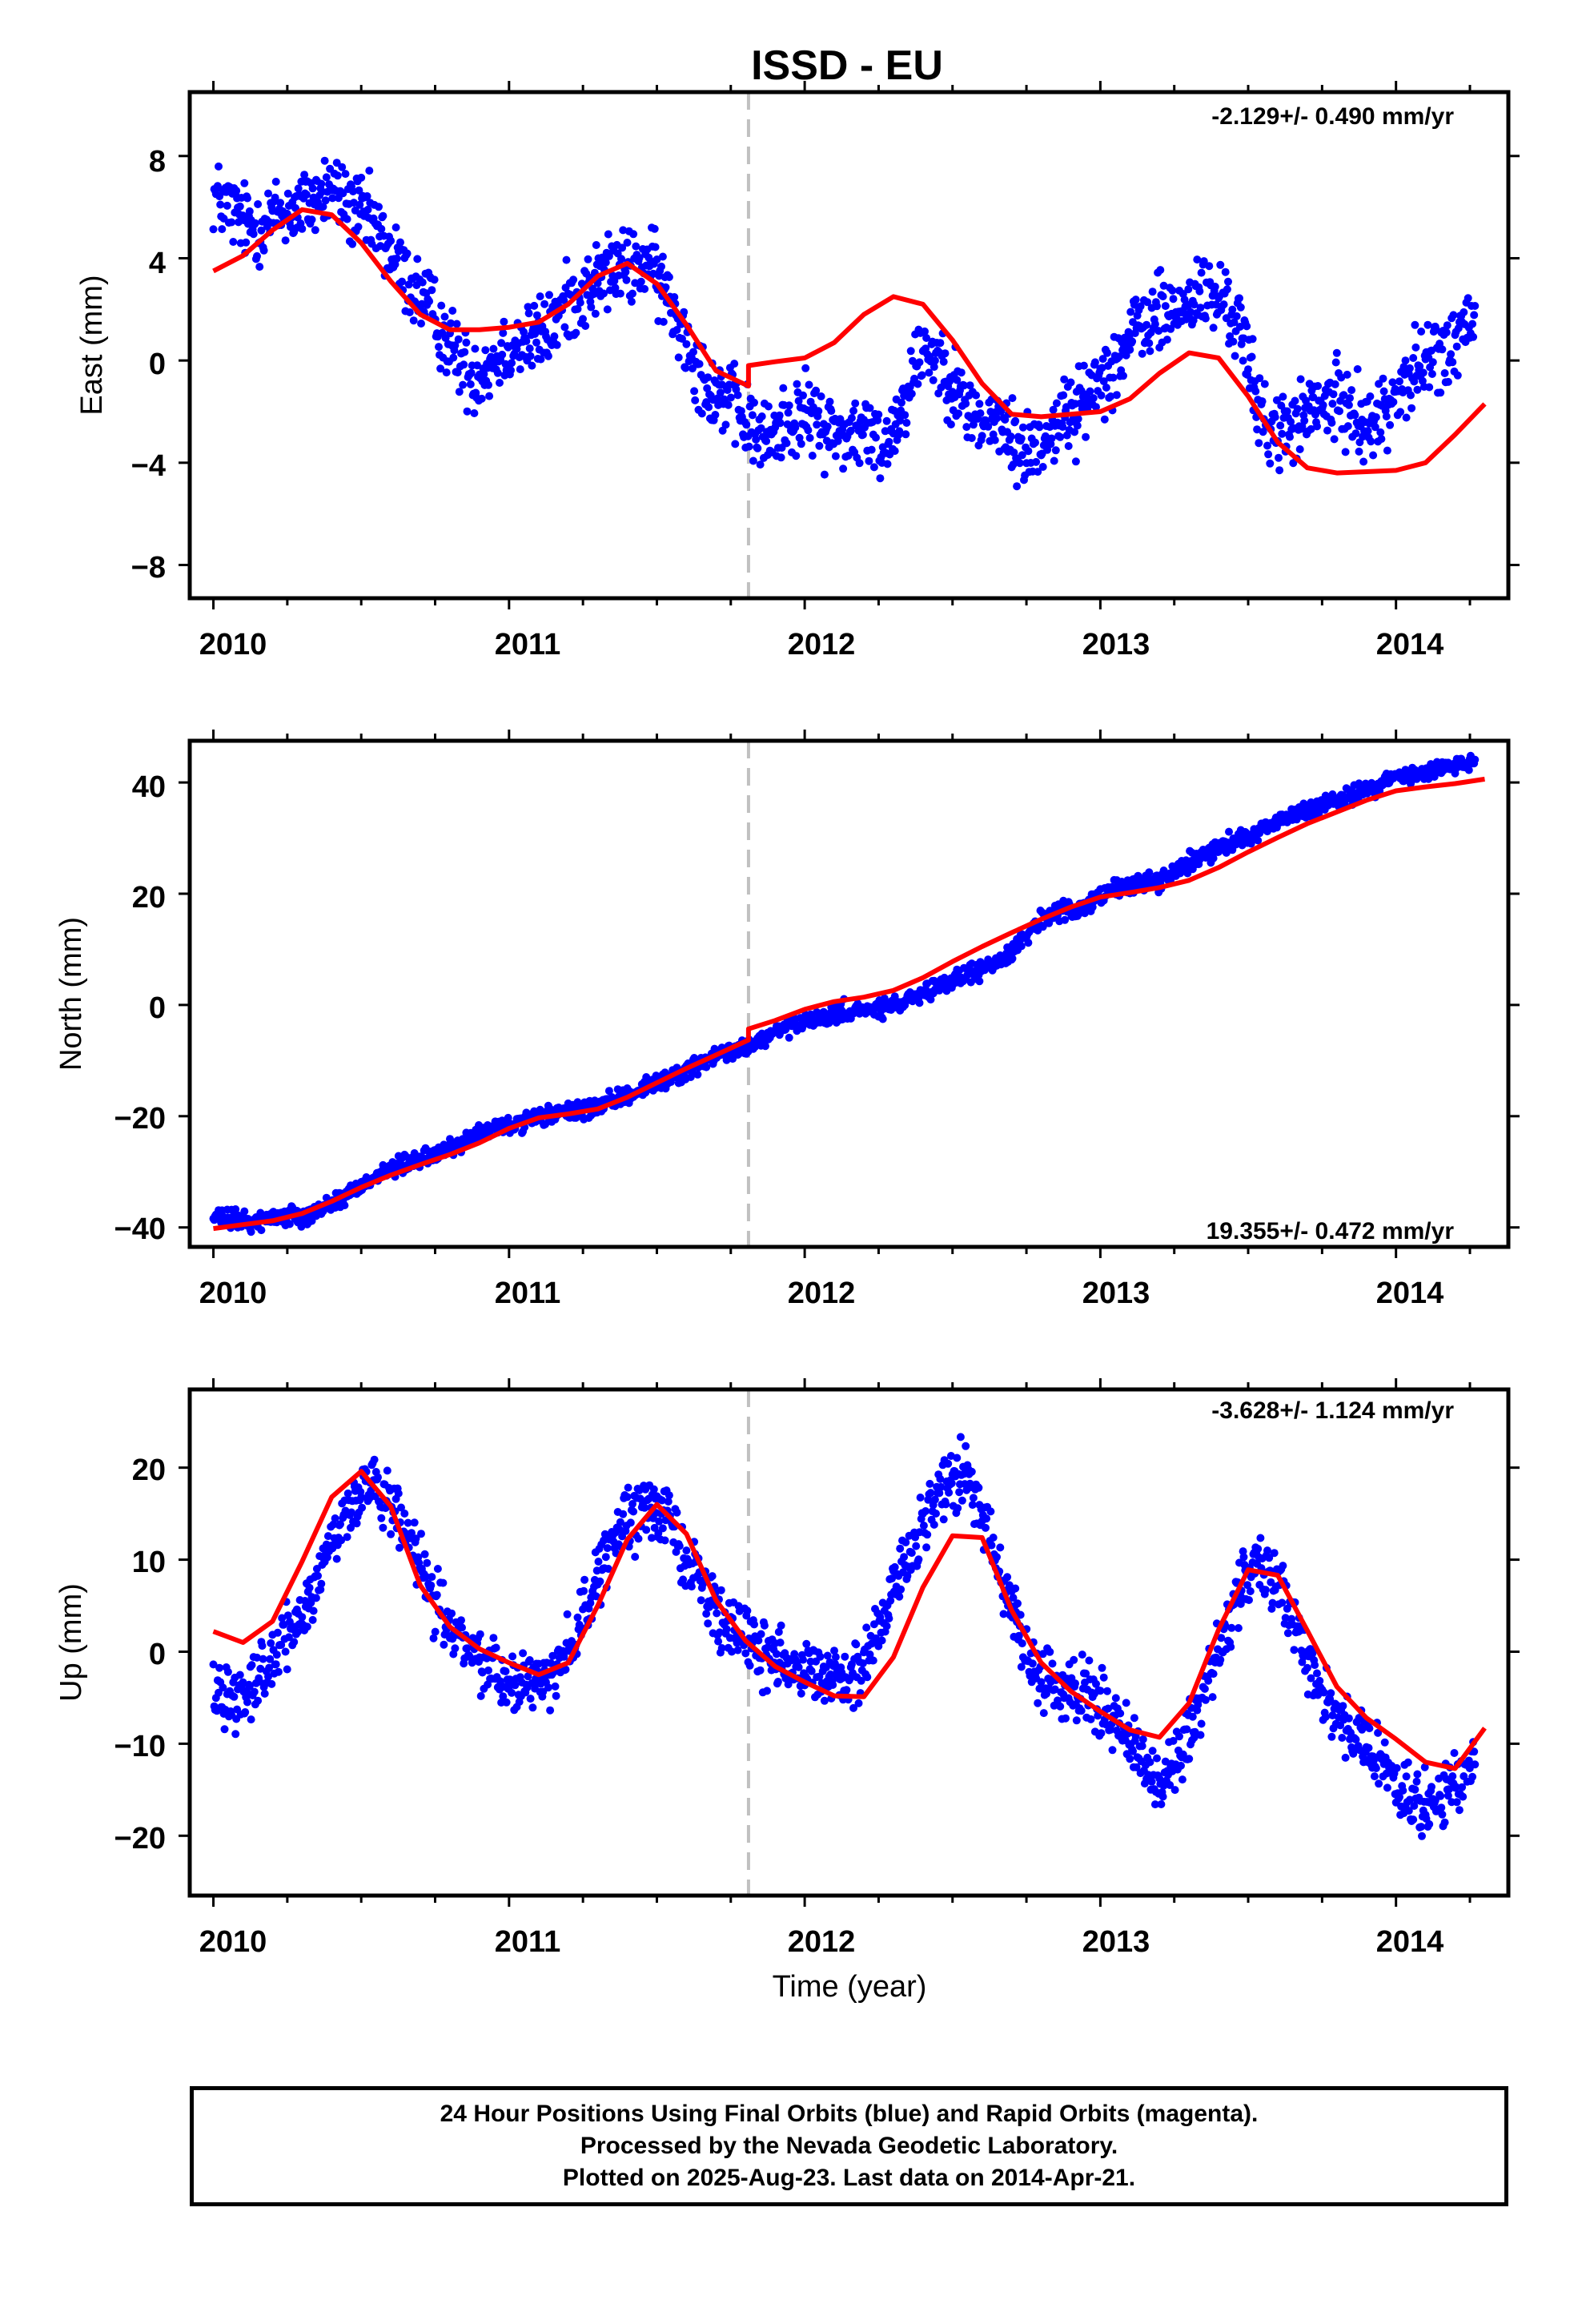 The image size is (1582, 2324). What do you see at coordinates (1332, 116) in the screenshot?
I see `east-rate-label: -2.129+/- 0.490 mm/yr` at bounding box center [1332, 116].